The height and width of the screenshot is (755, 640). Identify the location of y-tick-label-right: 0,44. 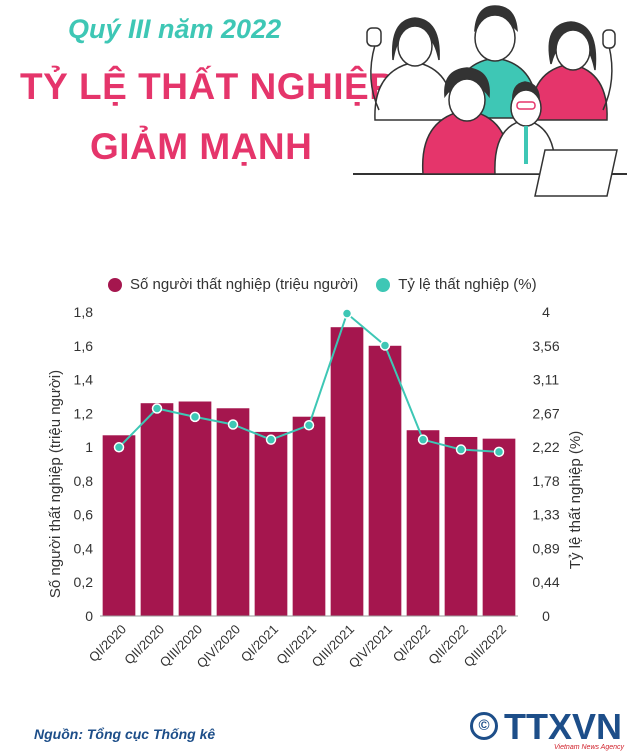
(545, 582).